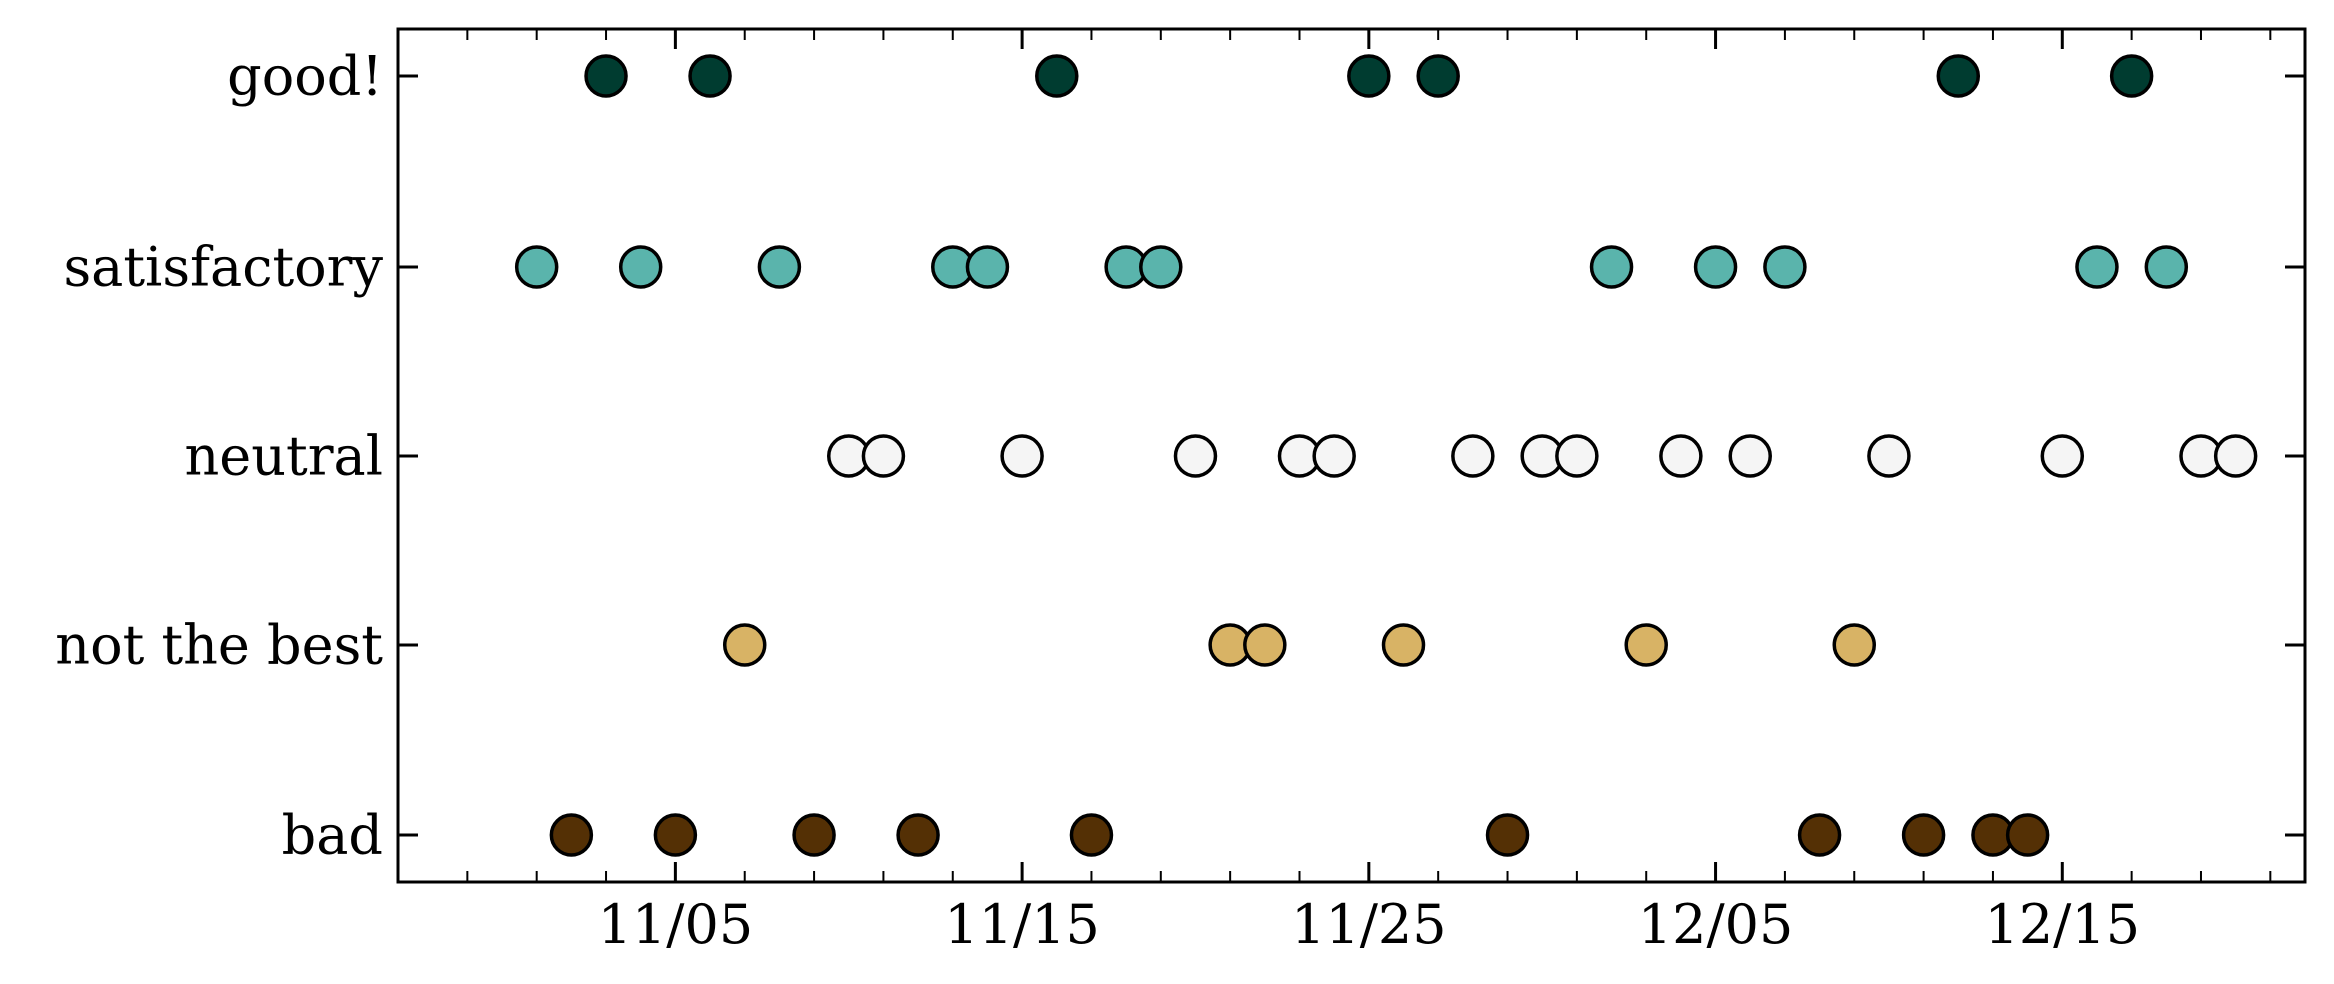 Image resolution: width=2334 pixels, height=984 pixels. Describe the element at coordinates (1369, 924) in the screenshot. I see `x-tick-label: 11/25` at that location.